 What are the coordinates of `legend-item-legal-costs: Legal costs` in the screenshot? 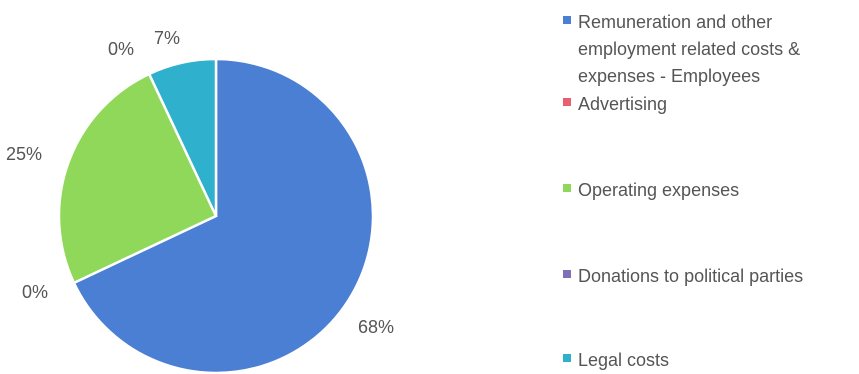 It's located at (616, 360).